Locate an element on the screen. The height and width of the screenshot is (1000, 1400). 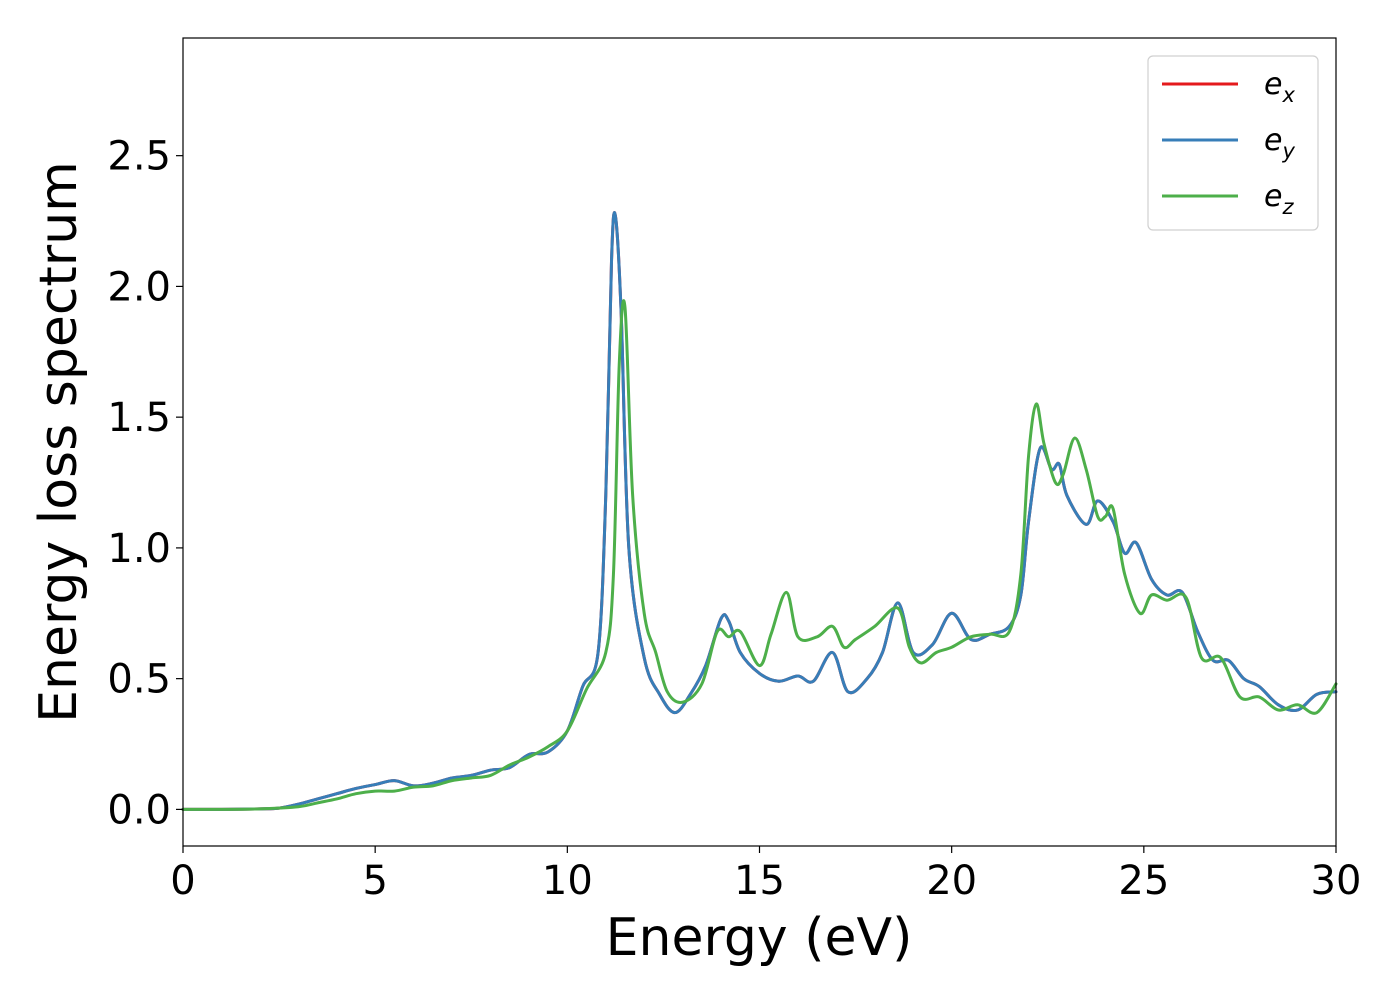
y-tick-label: 1.5 is located at coordinates (139, 418).